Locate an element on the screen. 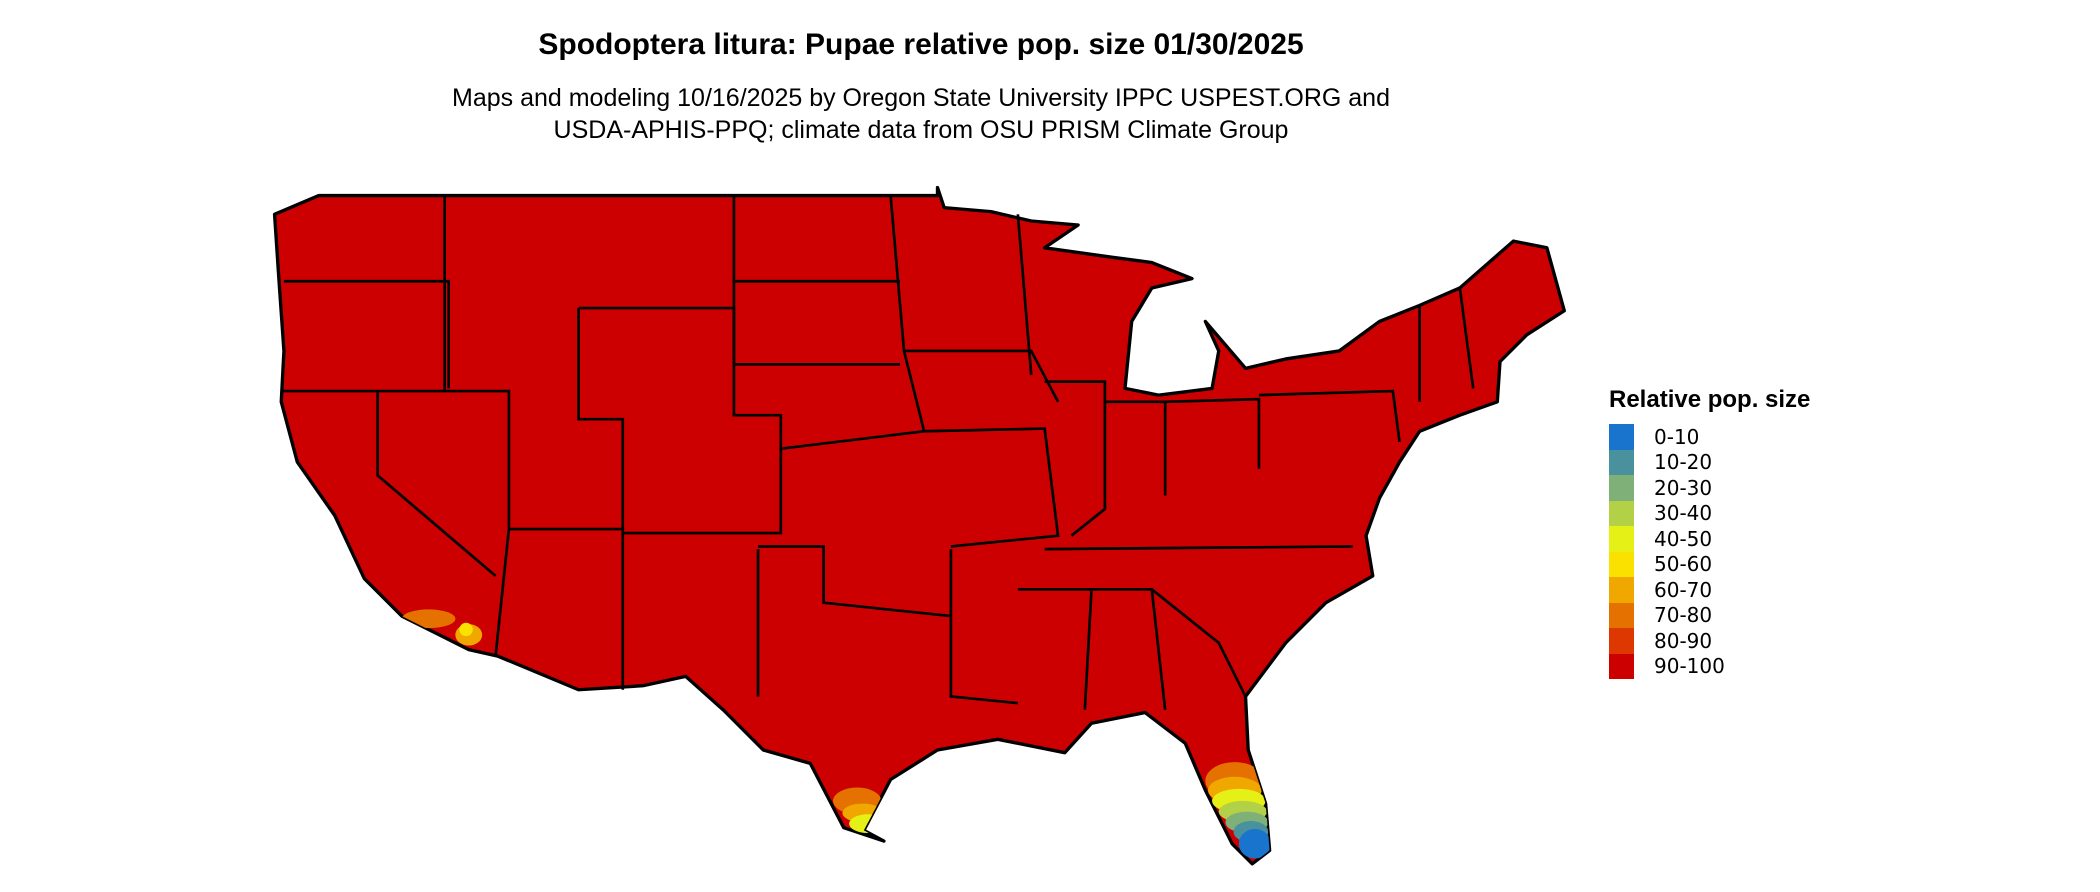 The image size is (2100, 892). legend-label: 30-40 is located at coordinates (1683, 513).